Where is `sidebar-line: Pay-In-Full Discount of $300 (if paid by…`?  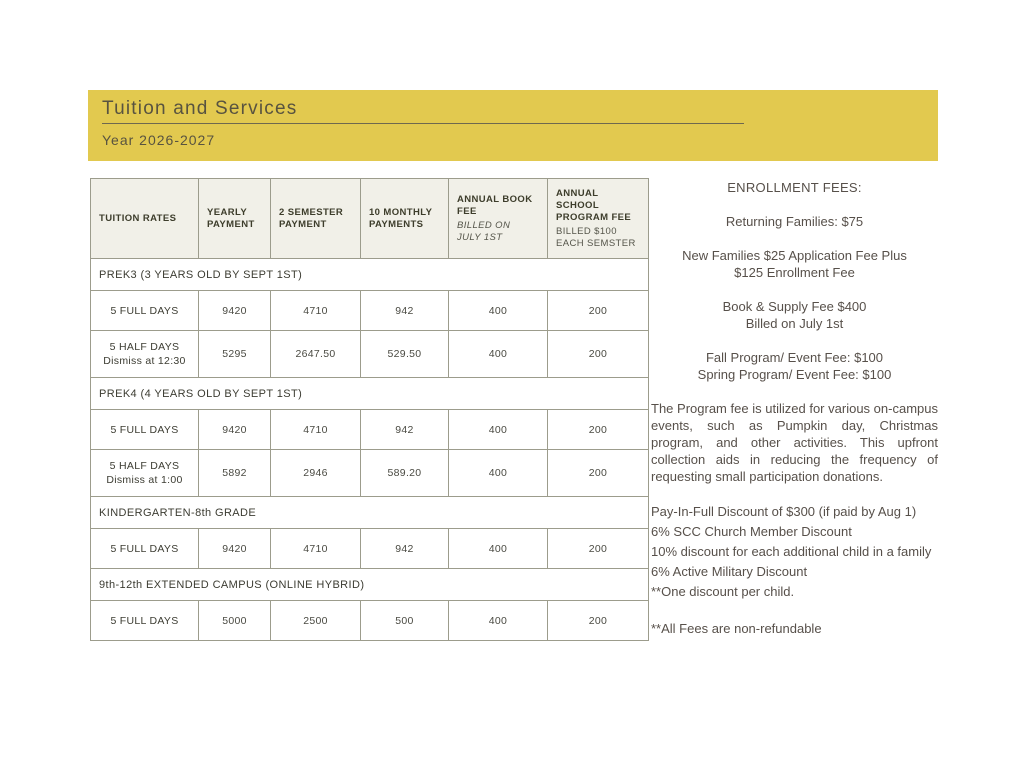
sidebar-line: Pay-In-Full Discount of $300 (if paid by… is located at coordinates (784, 511).